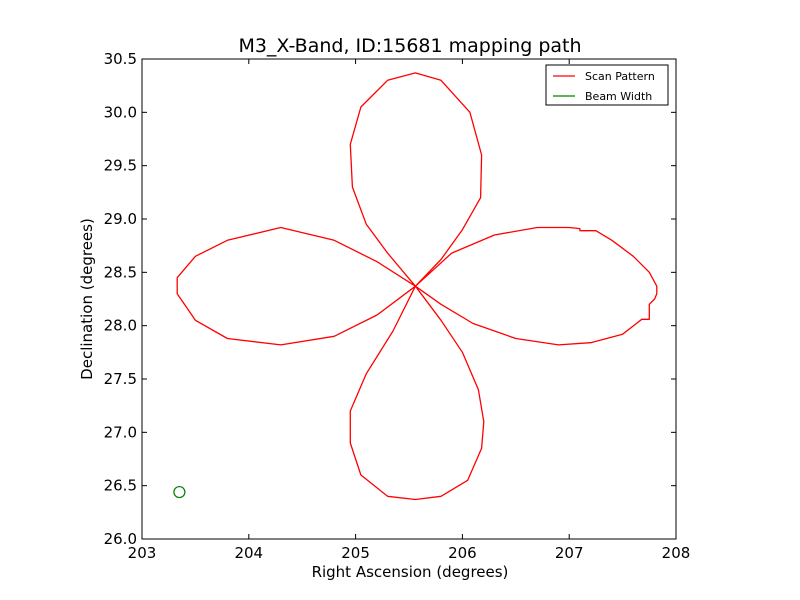 The image size is (800, 600). What do you see at coordinates (142, 553) in the screenshot?
I see `x-tick-label: 203` at bounding box center [142, 553].